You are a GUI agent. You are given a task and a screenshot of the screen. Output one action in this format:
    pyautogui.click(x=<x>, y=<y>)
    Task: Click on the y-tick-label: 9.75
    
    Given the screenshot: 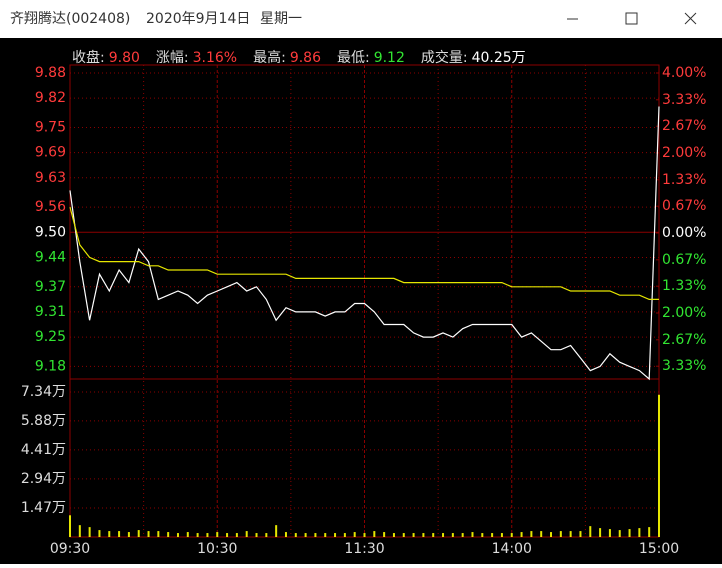 What is the action you would take?
    pyautogui.click(x=50, y=127)
    